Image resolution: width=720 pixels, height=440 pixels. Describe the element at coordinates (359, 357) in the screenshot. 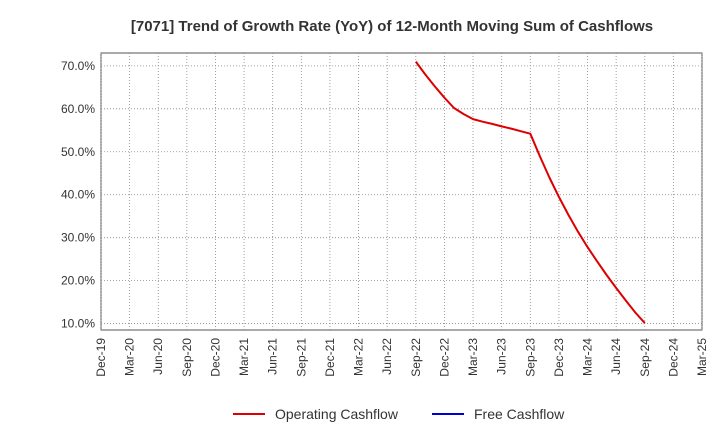

I see `x-tick-label: Mar-22` at that location.